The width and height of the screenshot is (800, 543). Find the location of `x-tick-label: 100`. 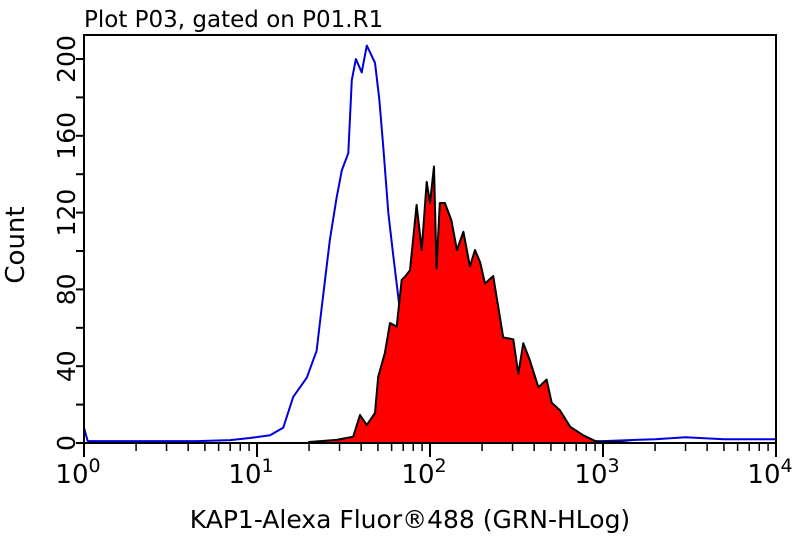

x-tick-label: 100 is located at coordinates (77, 472).